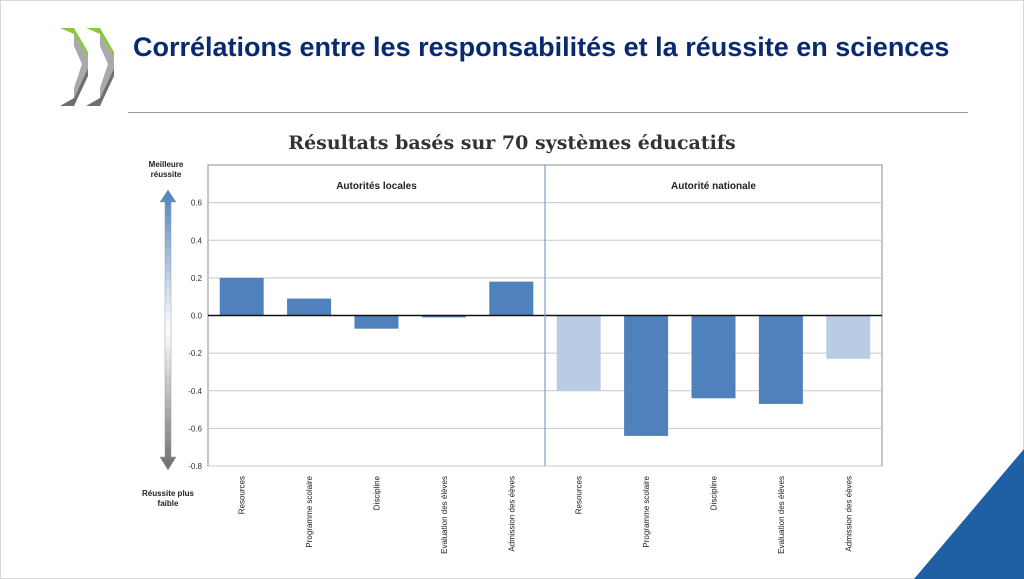 Image resolution: width=1024 pixels, height=579 pixels. I want to click on y-tick-label: 0.2, so click(197, 278).